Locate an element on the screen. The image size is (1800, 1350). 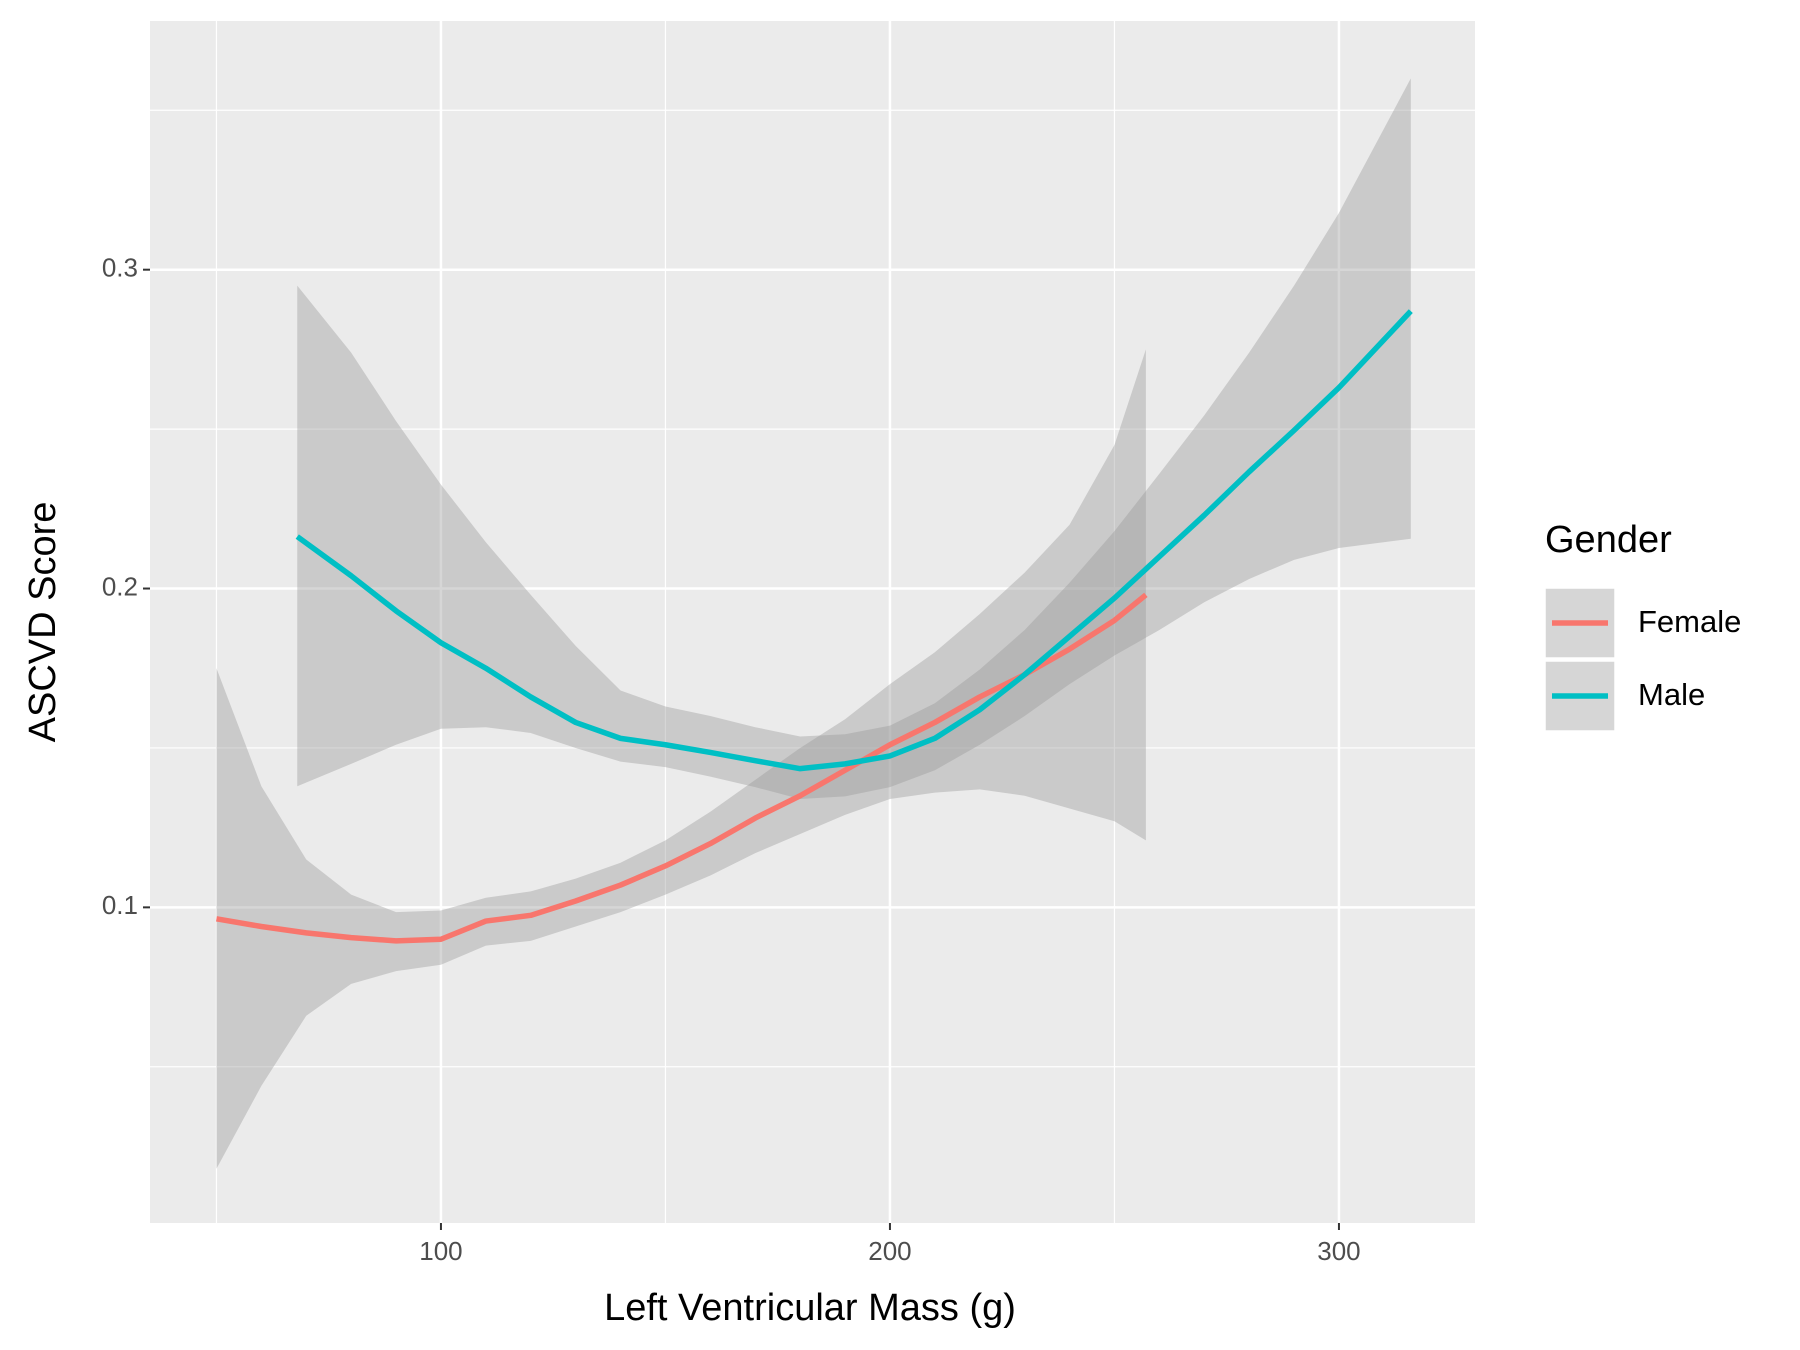
y-axis-title: ASCVD Score is located at coordinates (43, 622).